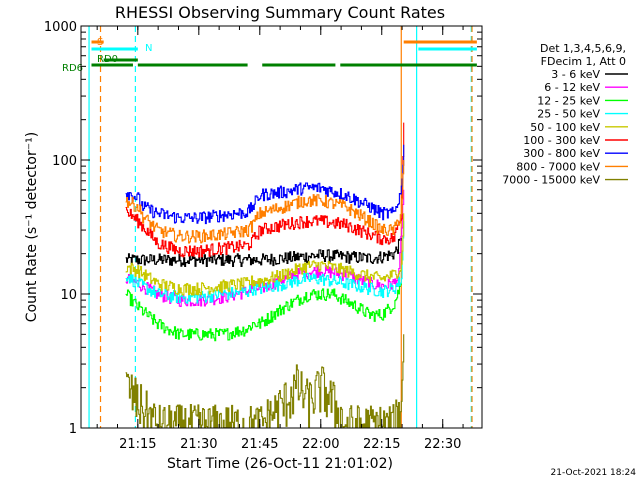  What do you see at coordinates (442, 444) in the screenshot?
I see `x-tick-label: 22:30` at bounding box center [442, 444].